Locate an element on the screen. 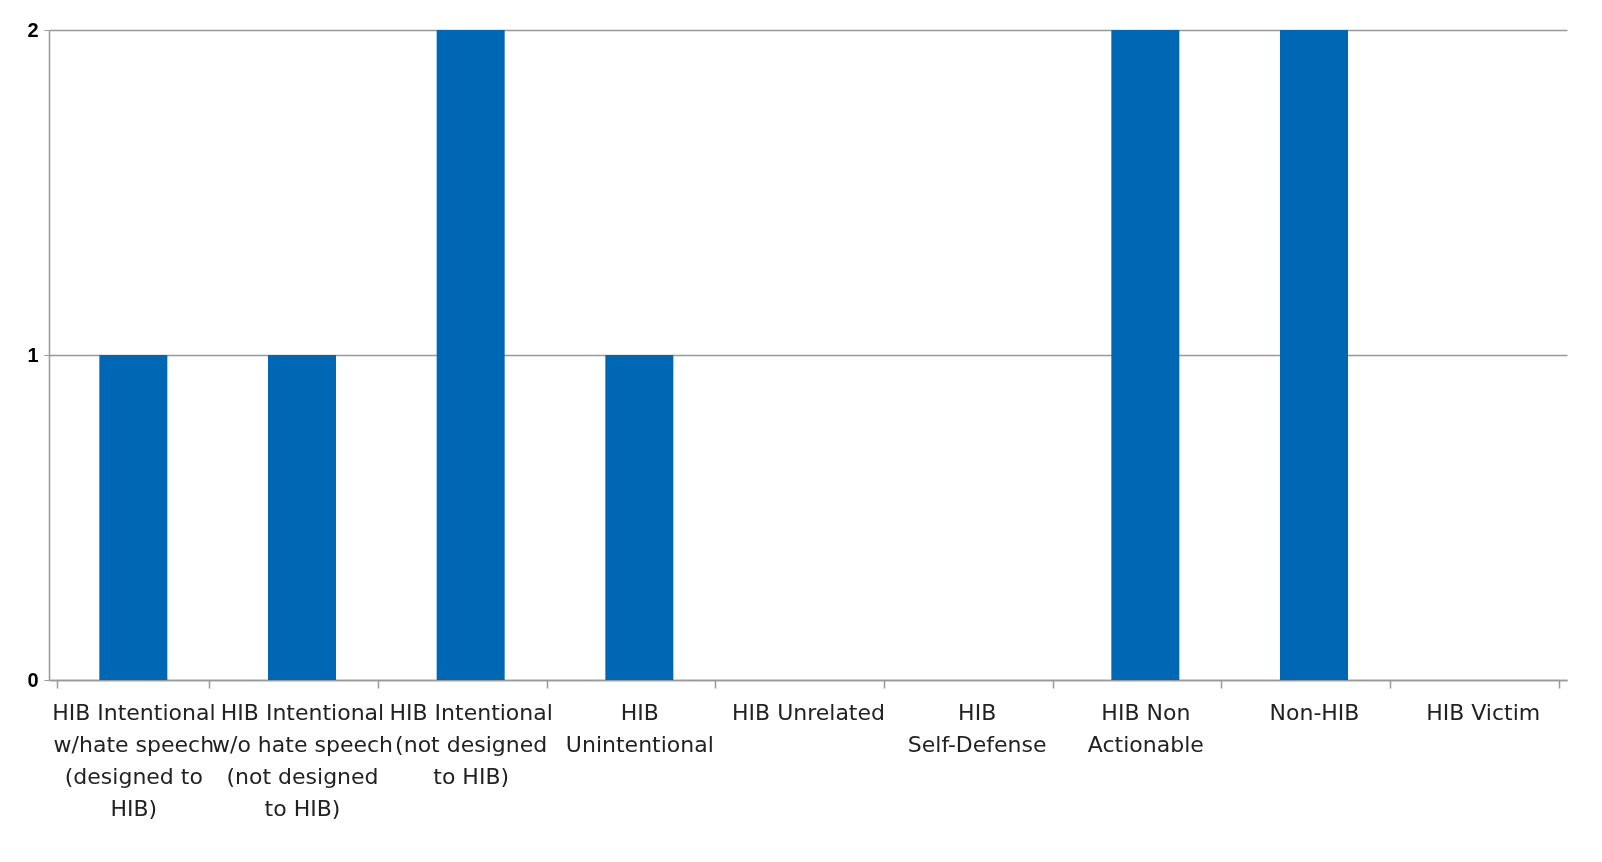 This screenshot has width=1602, height=862. y-tick-label: 2 is located at coordinates (33, 29).